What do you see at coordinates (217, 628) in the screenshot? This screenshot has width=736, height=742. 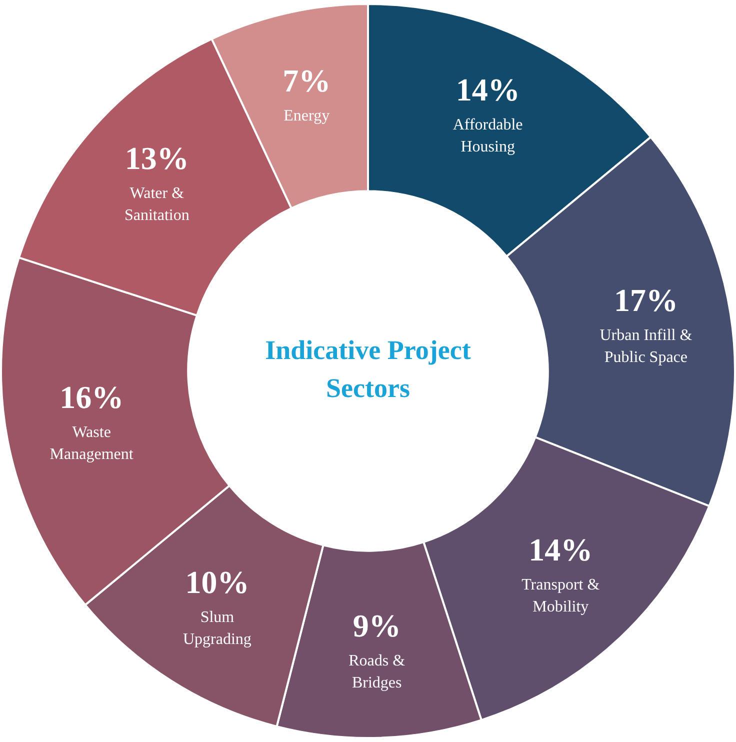 I see `slice-label: Slum Upgrading` at bounding box center [217, 628].